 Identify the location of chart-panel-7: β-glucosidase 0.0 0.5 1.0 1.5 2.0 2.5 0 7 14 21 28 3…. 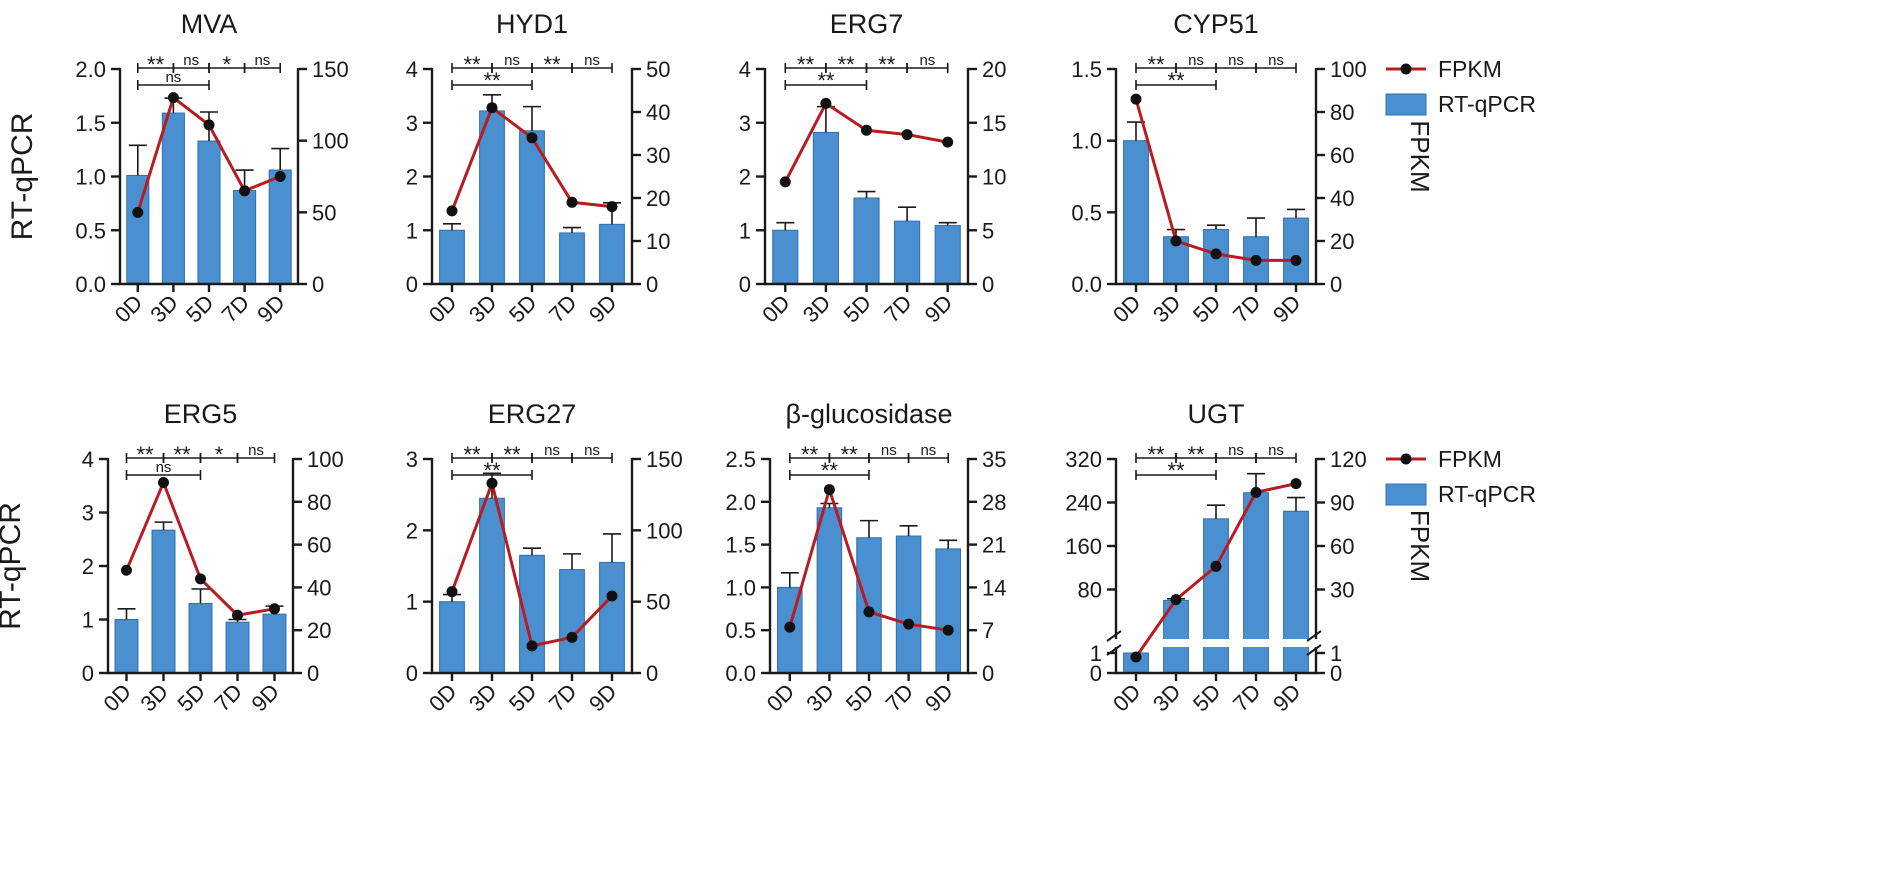
(865, 557).